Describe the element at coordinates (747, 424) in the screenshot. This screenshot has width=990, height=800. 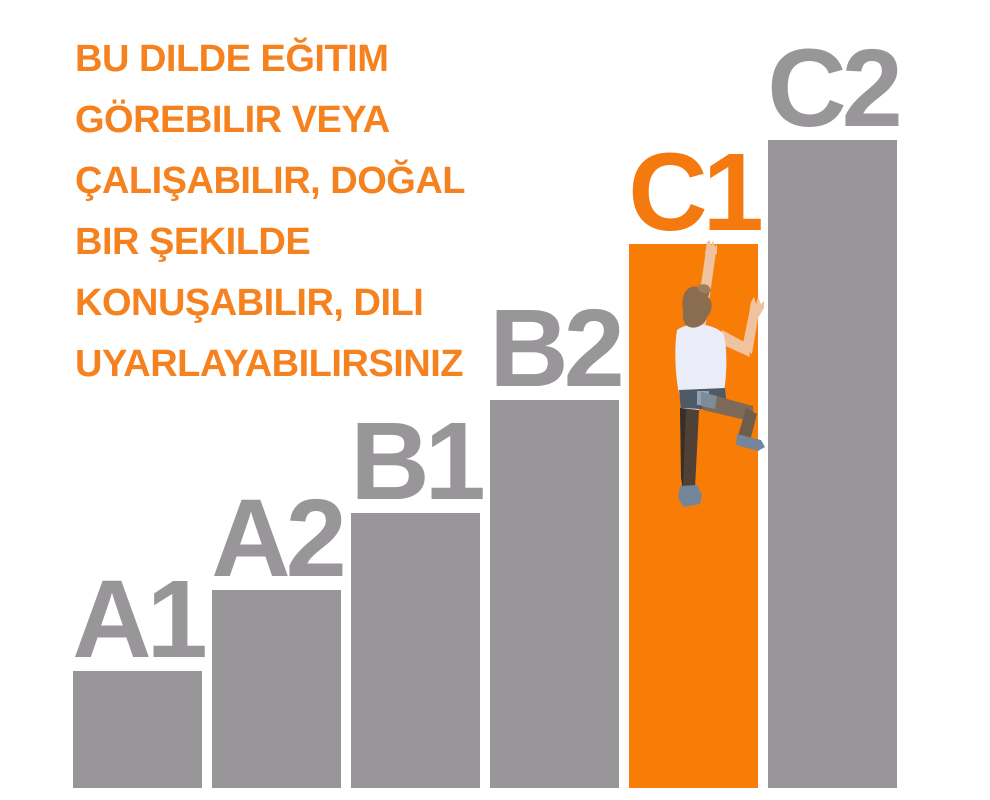
I see `climber-leg-right-calf` at that location.